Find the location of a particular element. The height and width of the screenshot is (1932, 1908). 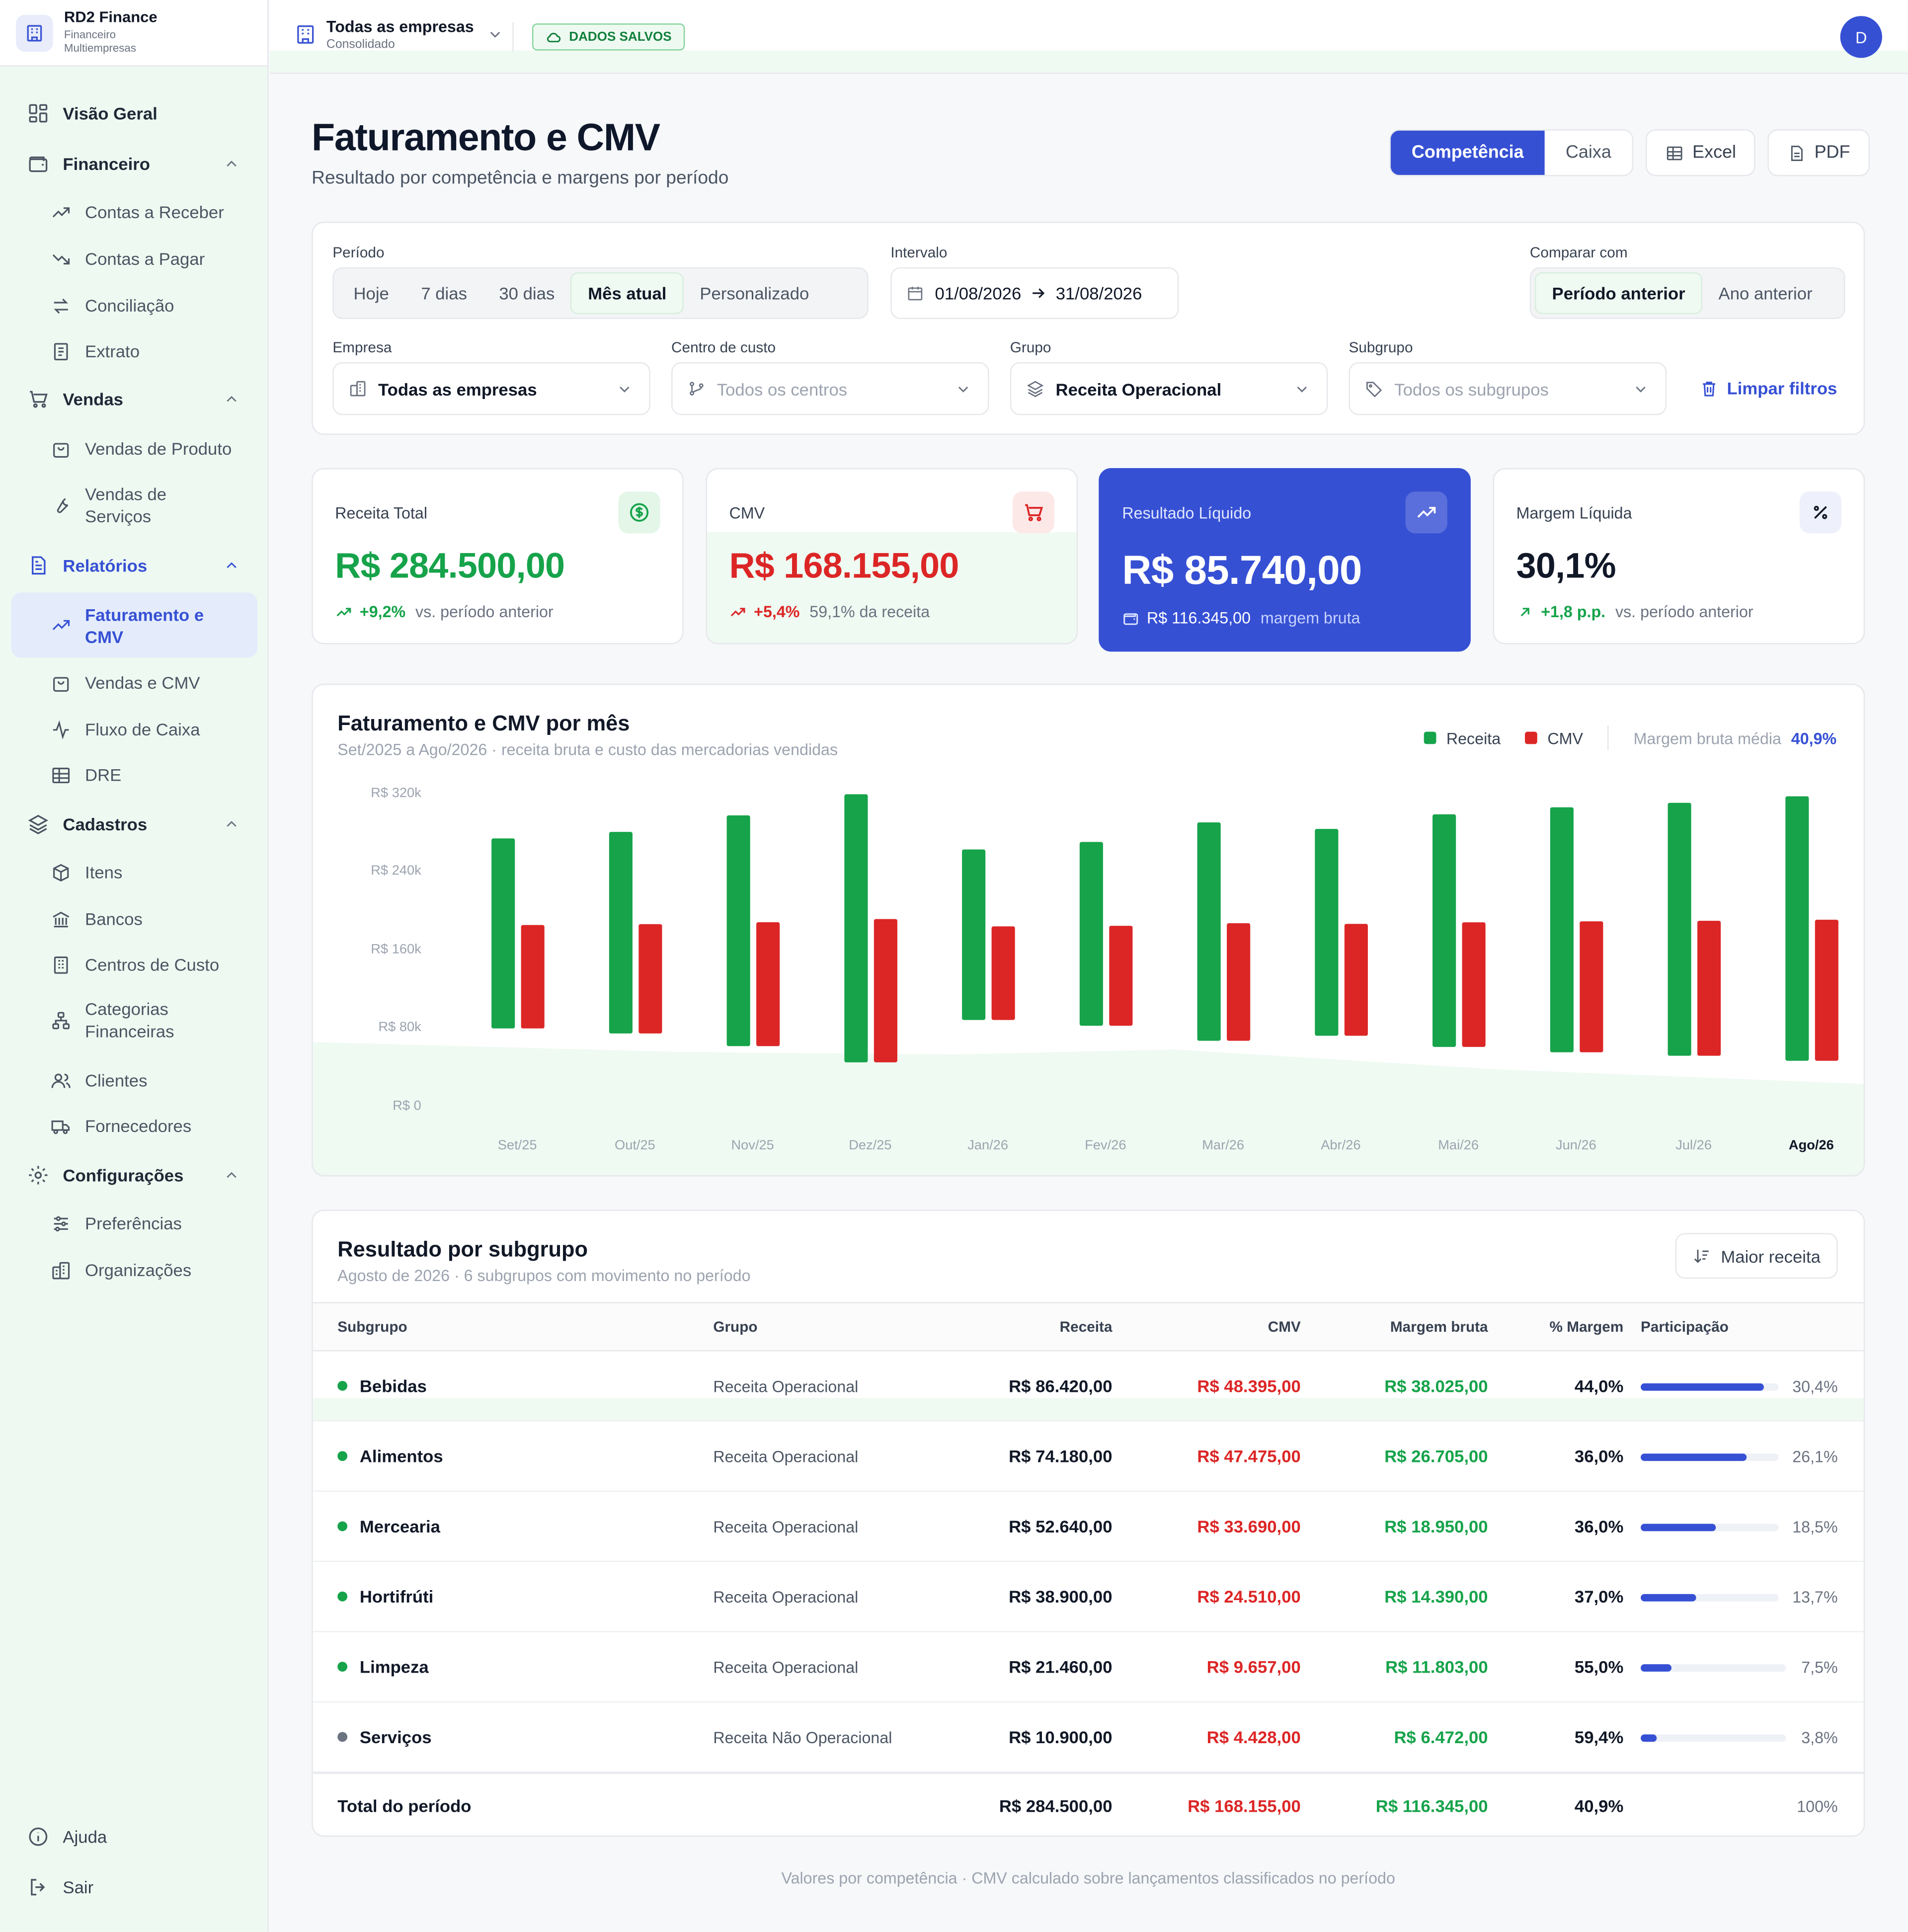

y-tick-label: R$ 80k is located at coordinates (399, 1026).